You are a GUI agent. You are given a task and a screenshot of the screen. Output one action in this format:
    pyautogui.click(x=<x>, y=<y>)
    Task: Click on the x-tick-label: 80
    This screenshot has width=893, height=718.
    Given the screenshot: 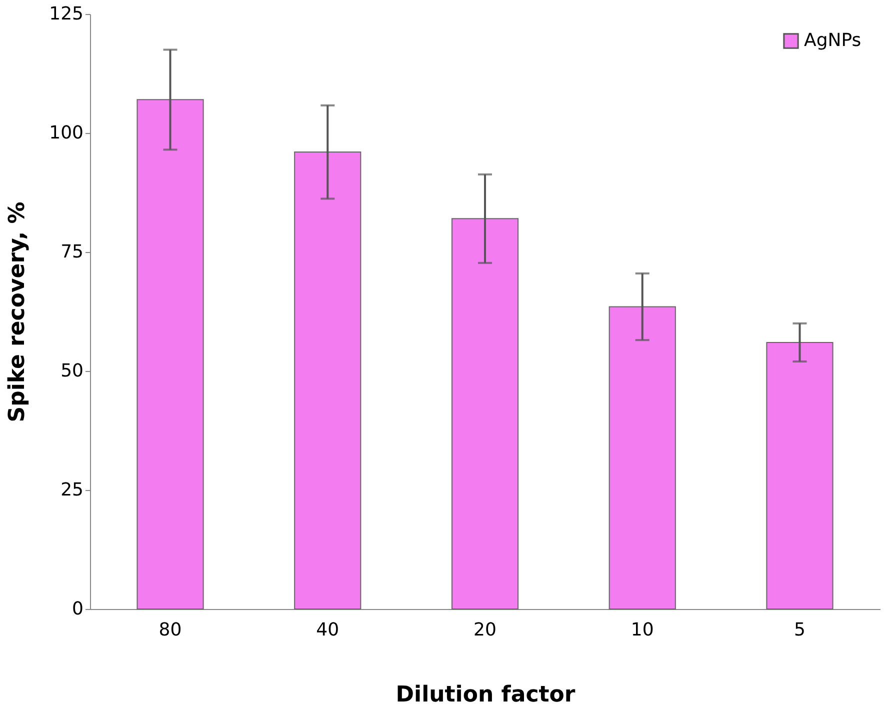 What is the action you would take?
    pyautogui.click(x=170, y=630)
    